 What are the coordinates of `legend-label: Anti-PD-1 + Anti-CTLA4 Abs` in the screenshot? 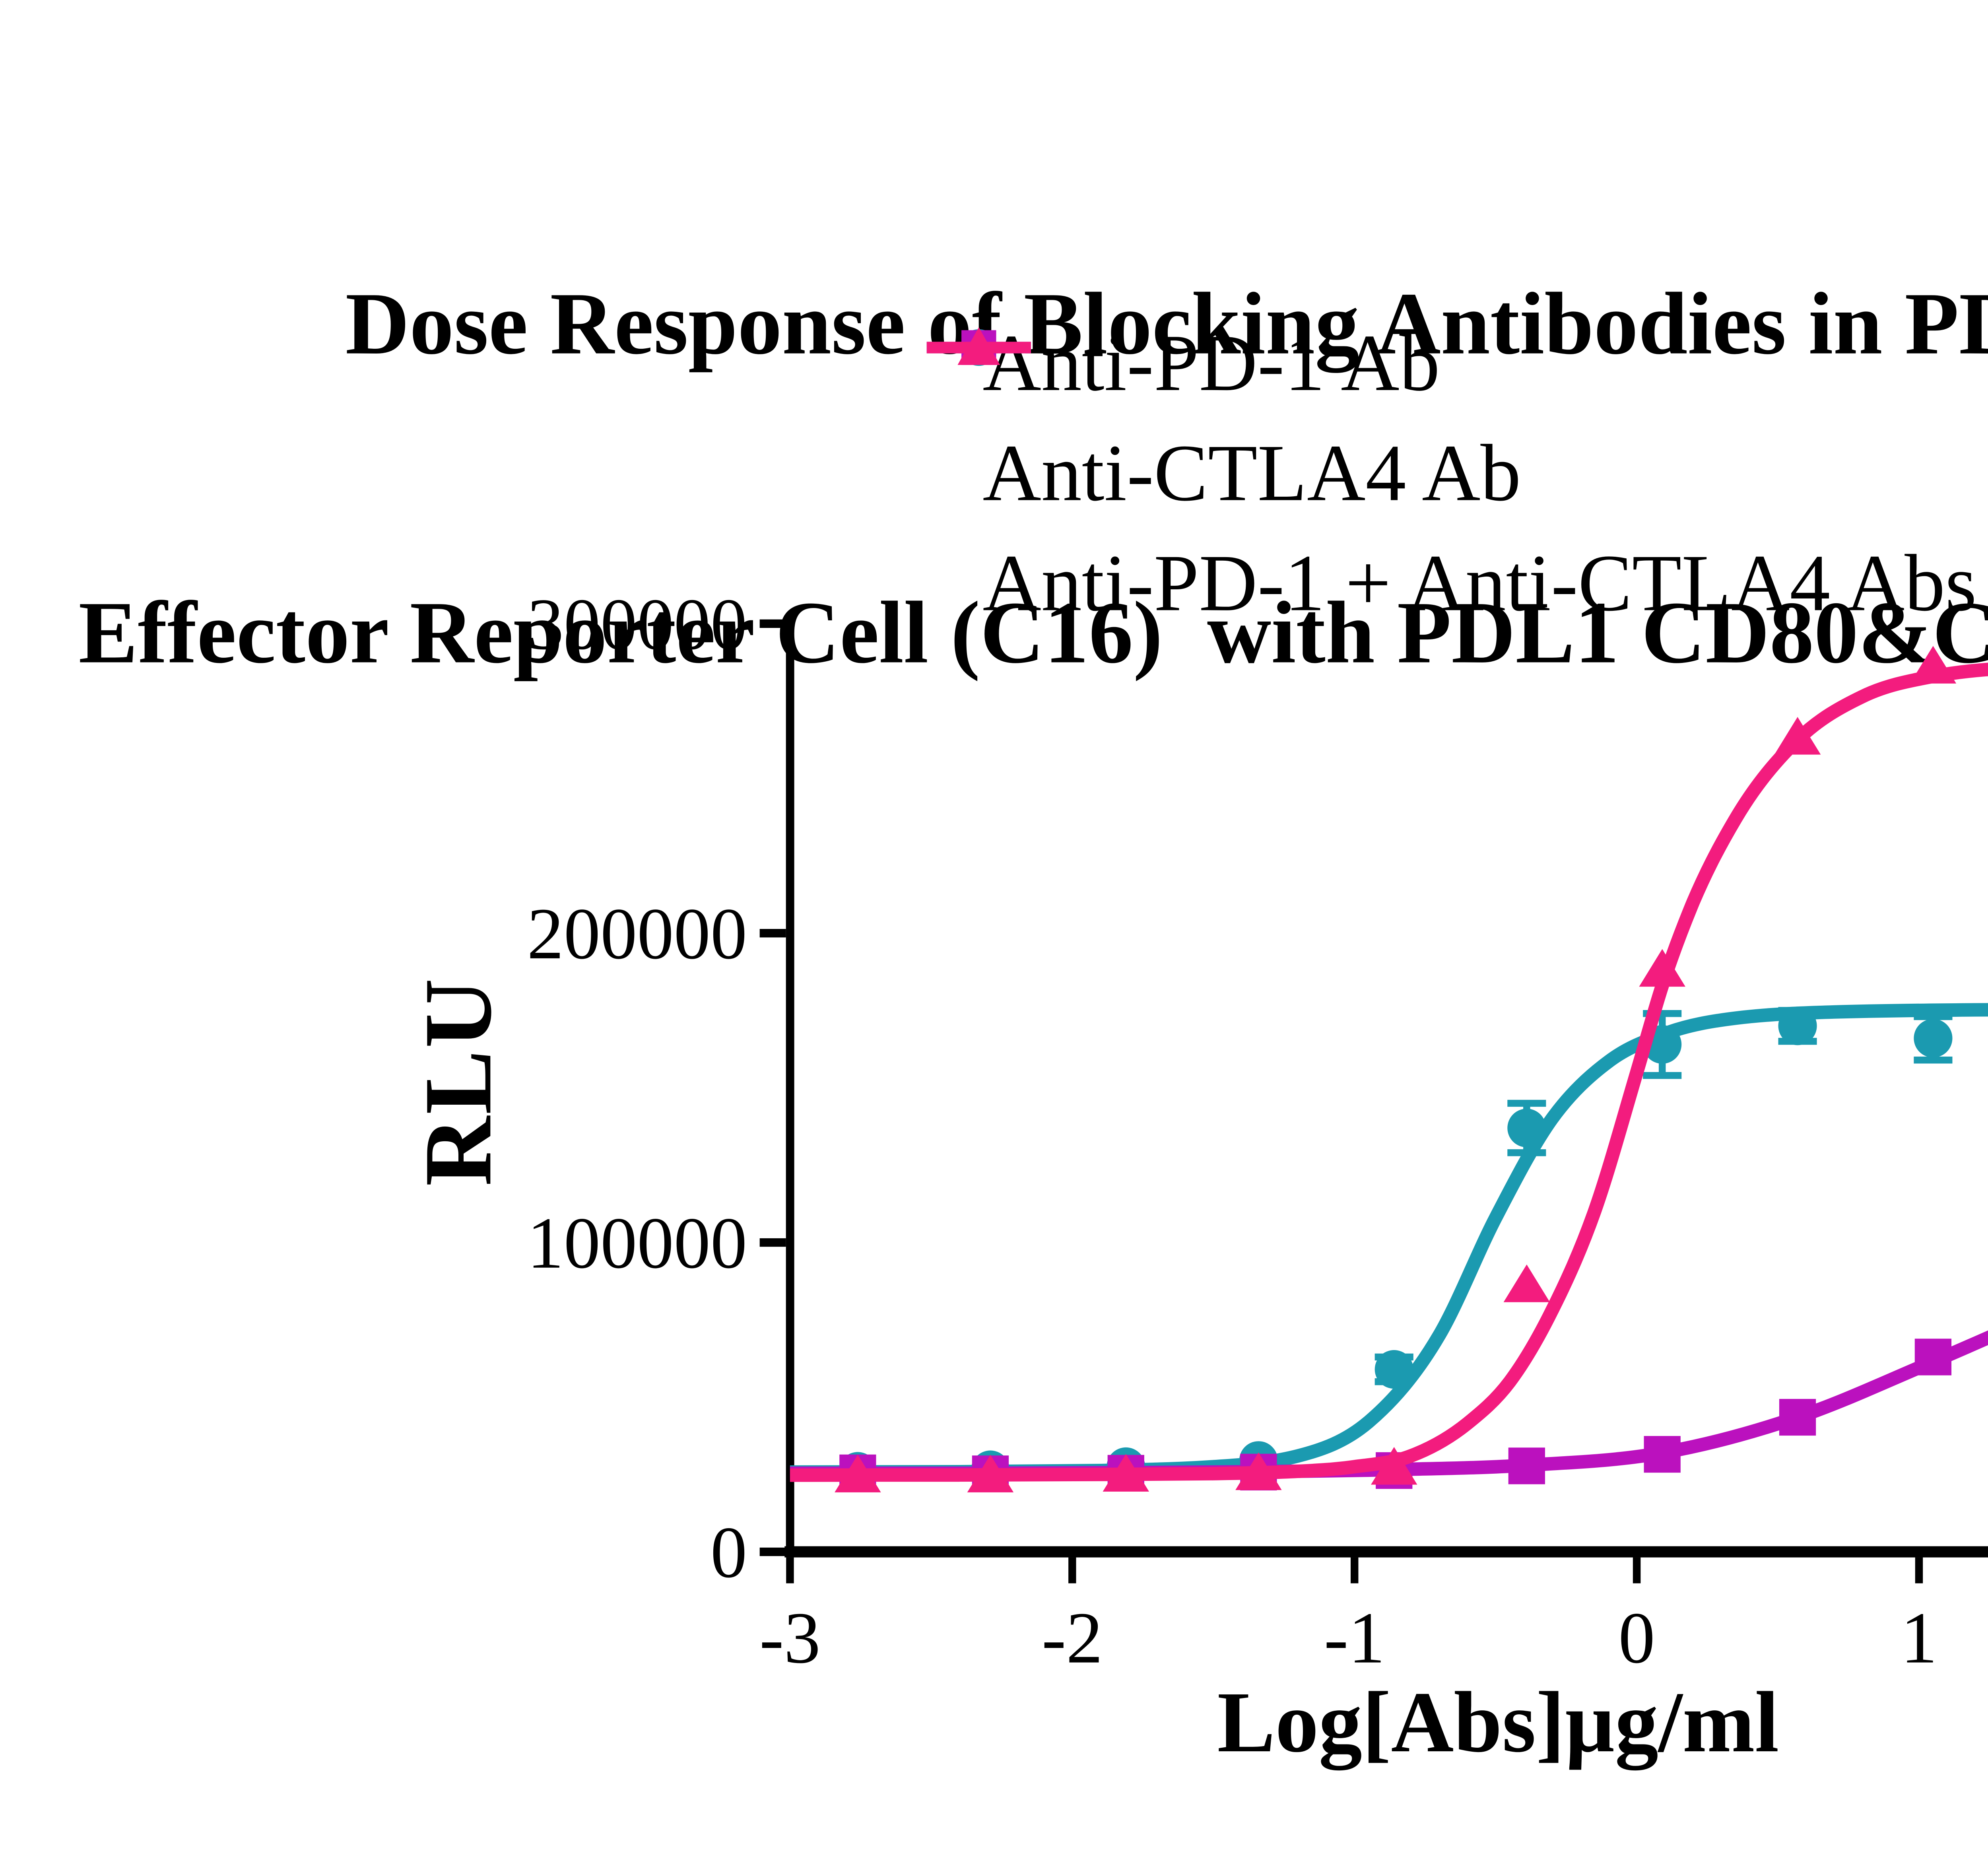 It's located at (1479, 584).